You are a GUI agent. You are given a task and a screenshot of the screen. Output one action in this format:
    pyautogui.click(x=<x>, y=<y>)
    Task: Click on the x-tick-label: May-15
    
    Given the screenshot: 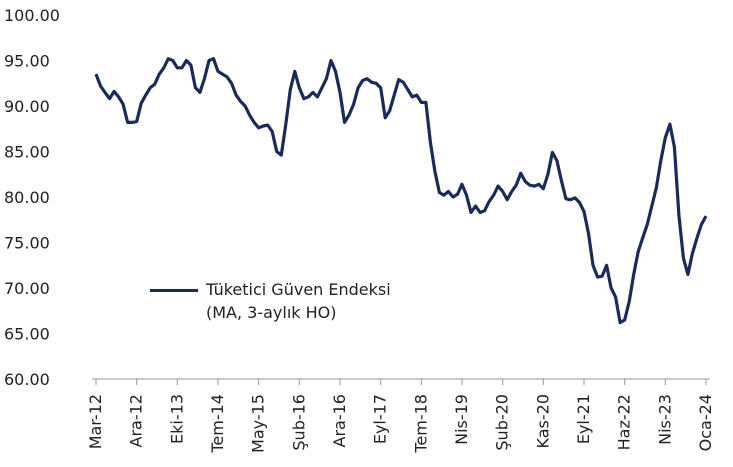 What is the action you would take?
    pyautogui.click(x=258, y=423)
    